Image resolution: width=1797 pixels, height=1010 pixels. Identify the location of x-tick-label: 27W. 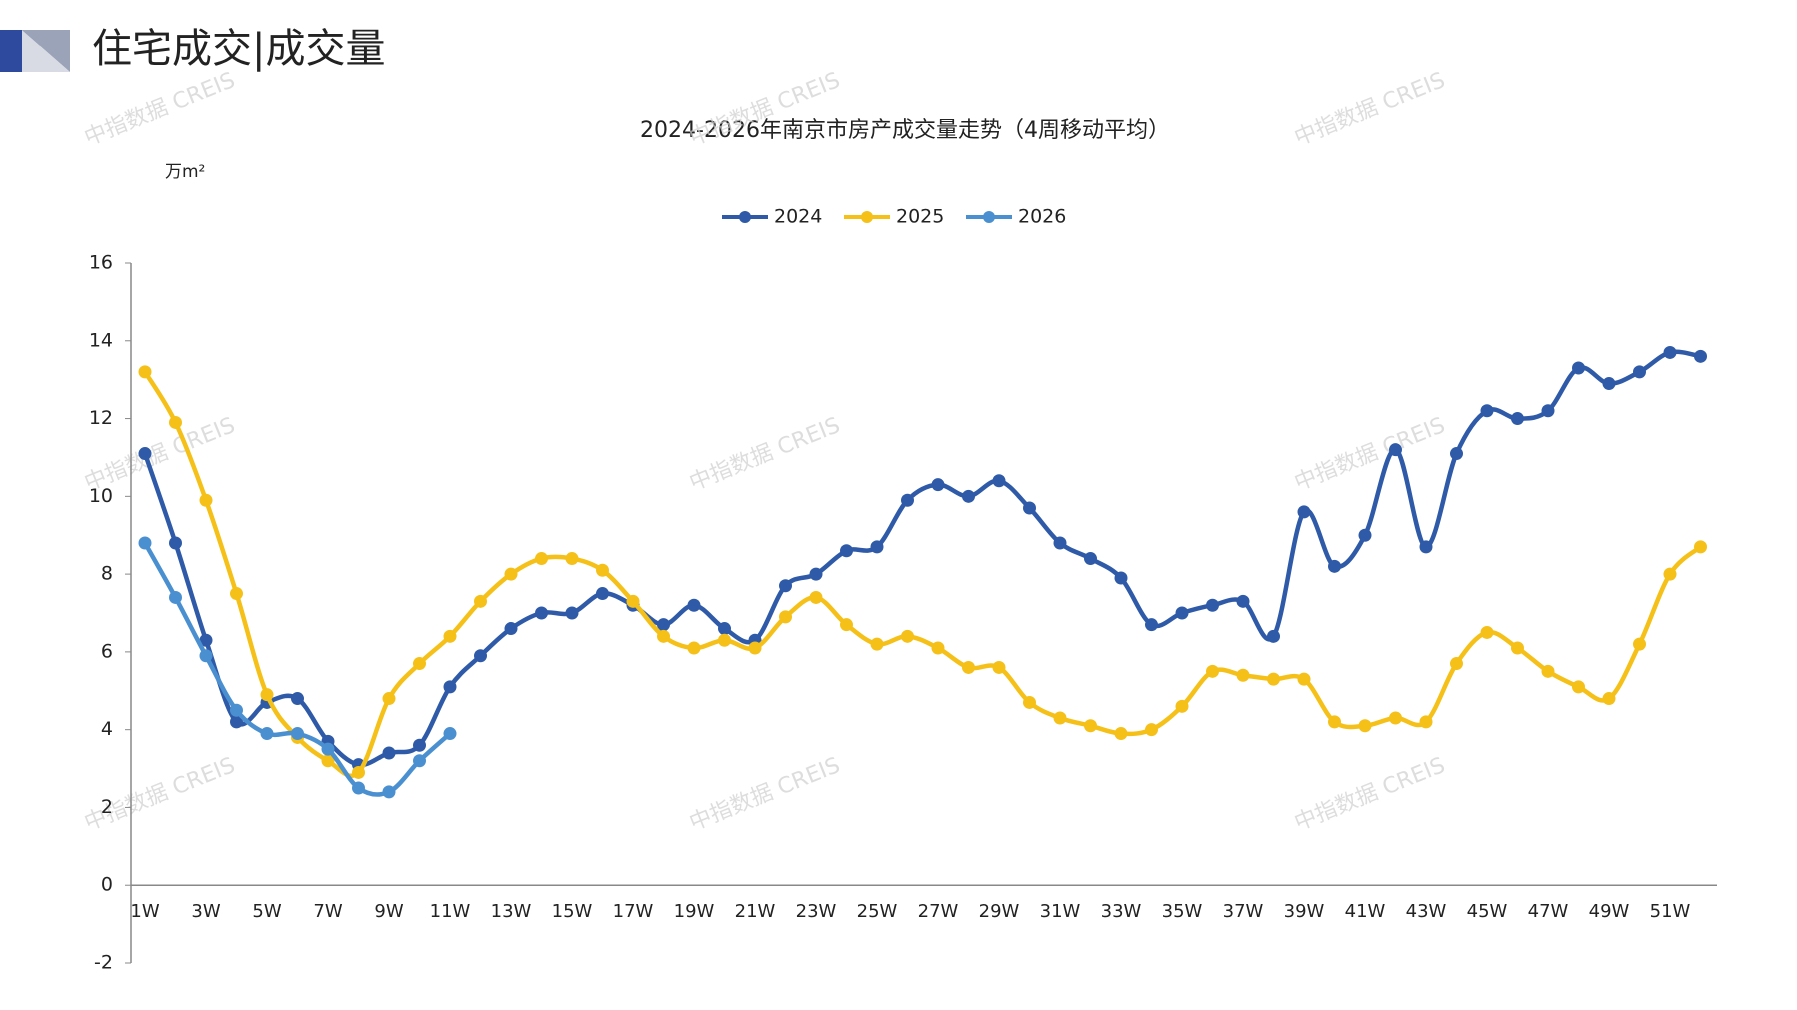
(938, 911).